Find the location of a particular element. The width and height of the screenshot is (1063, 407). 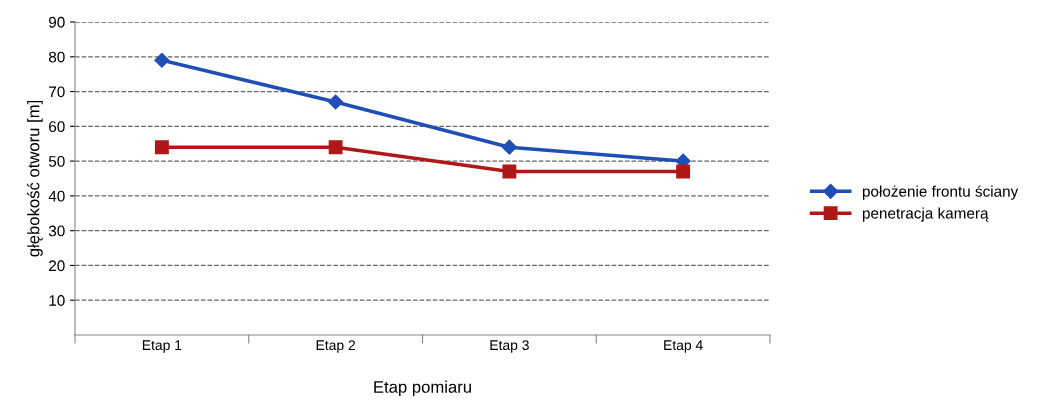

x-tick-label: Etap 2 is located at coordinates (336, 346).